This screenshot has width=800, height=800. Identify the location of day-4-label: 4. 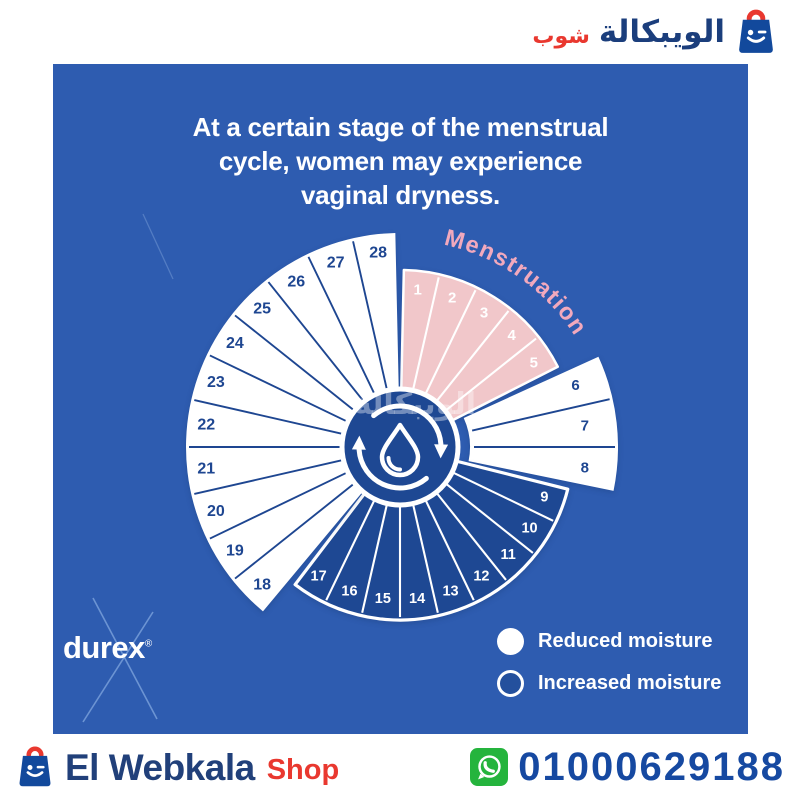
(512, 335).